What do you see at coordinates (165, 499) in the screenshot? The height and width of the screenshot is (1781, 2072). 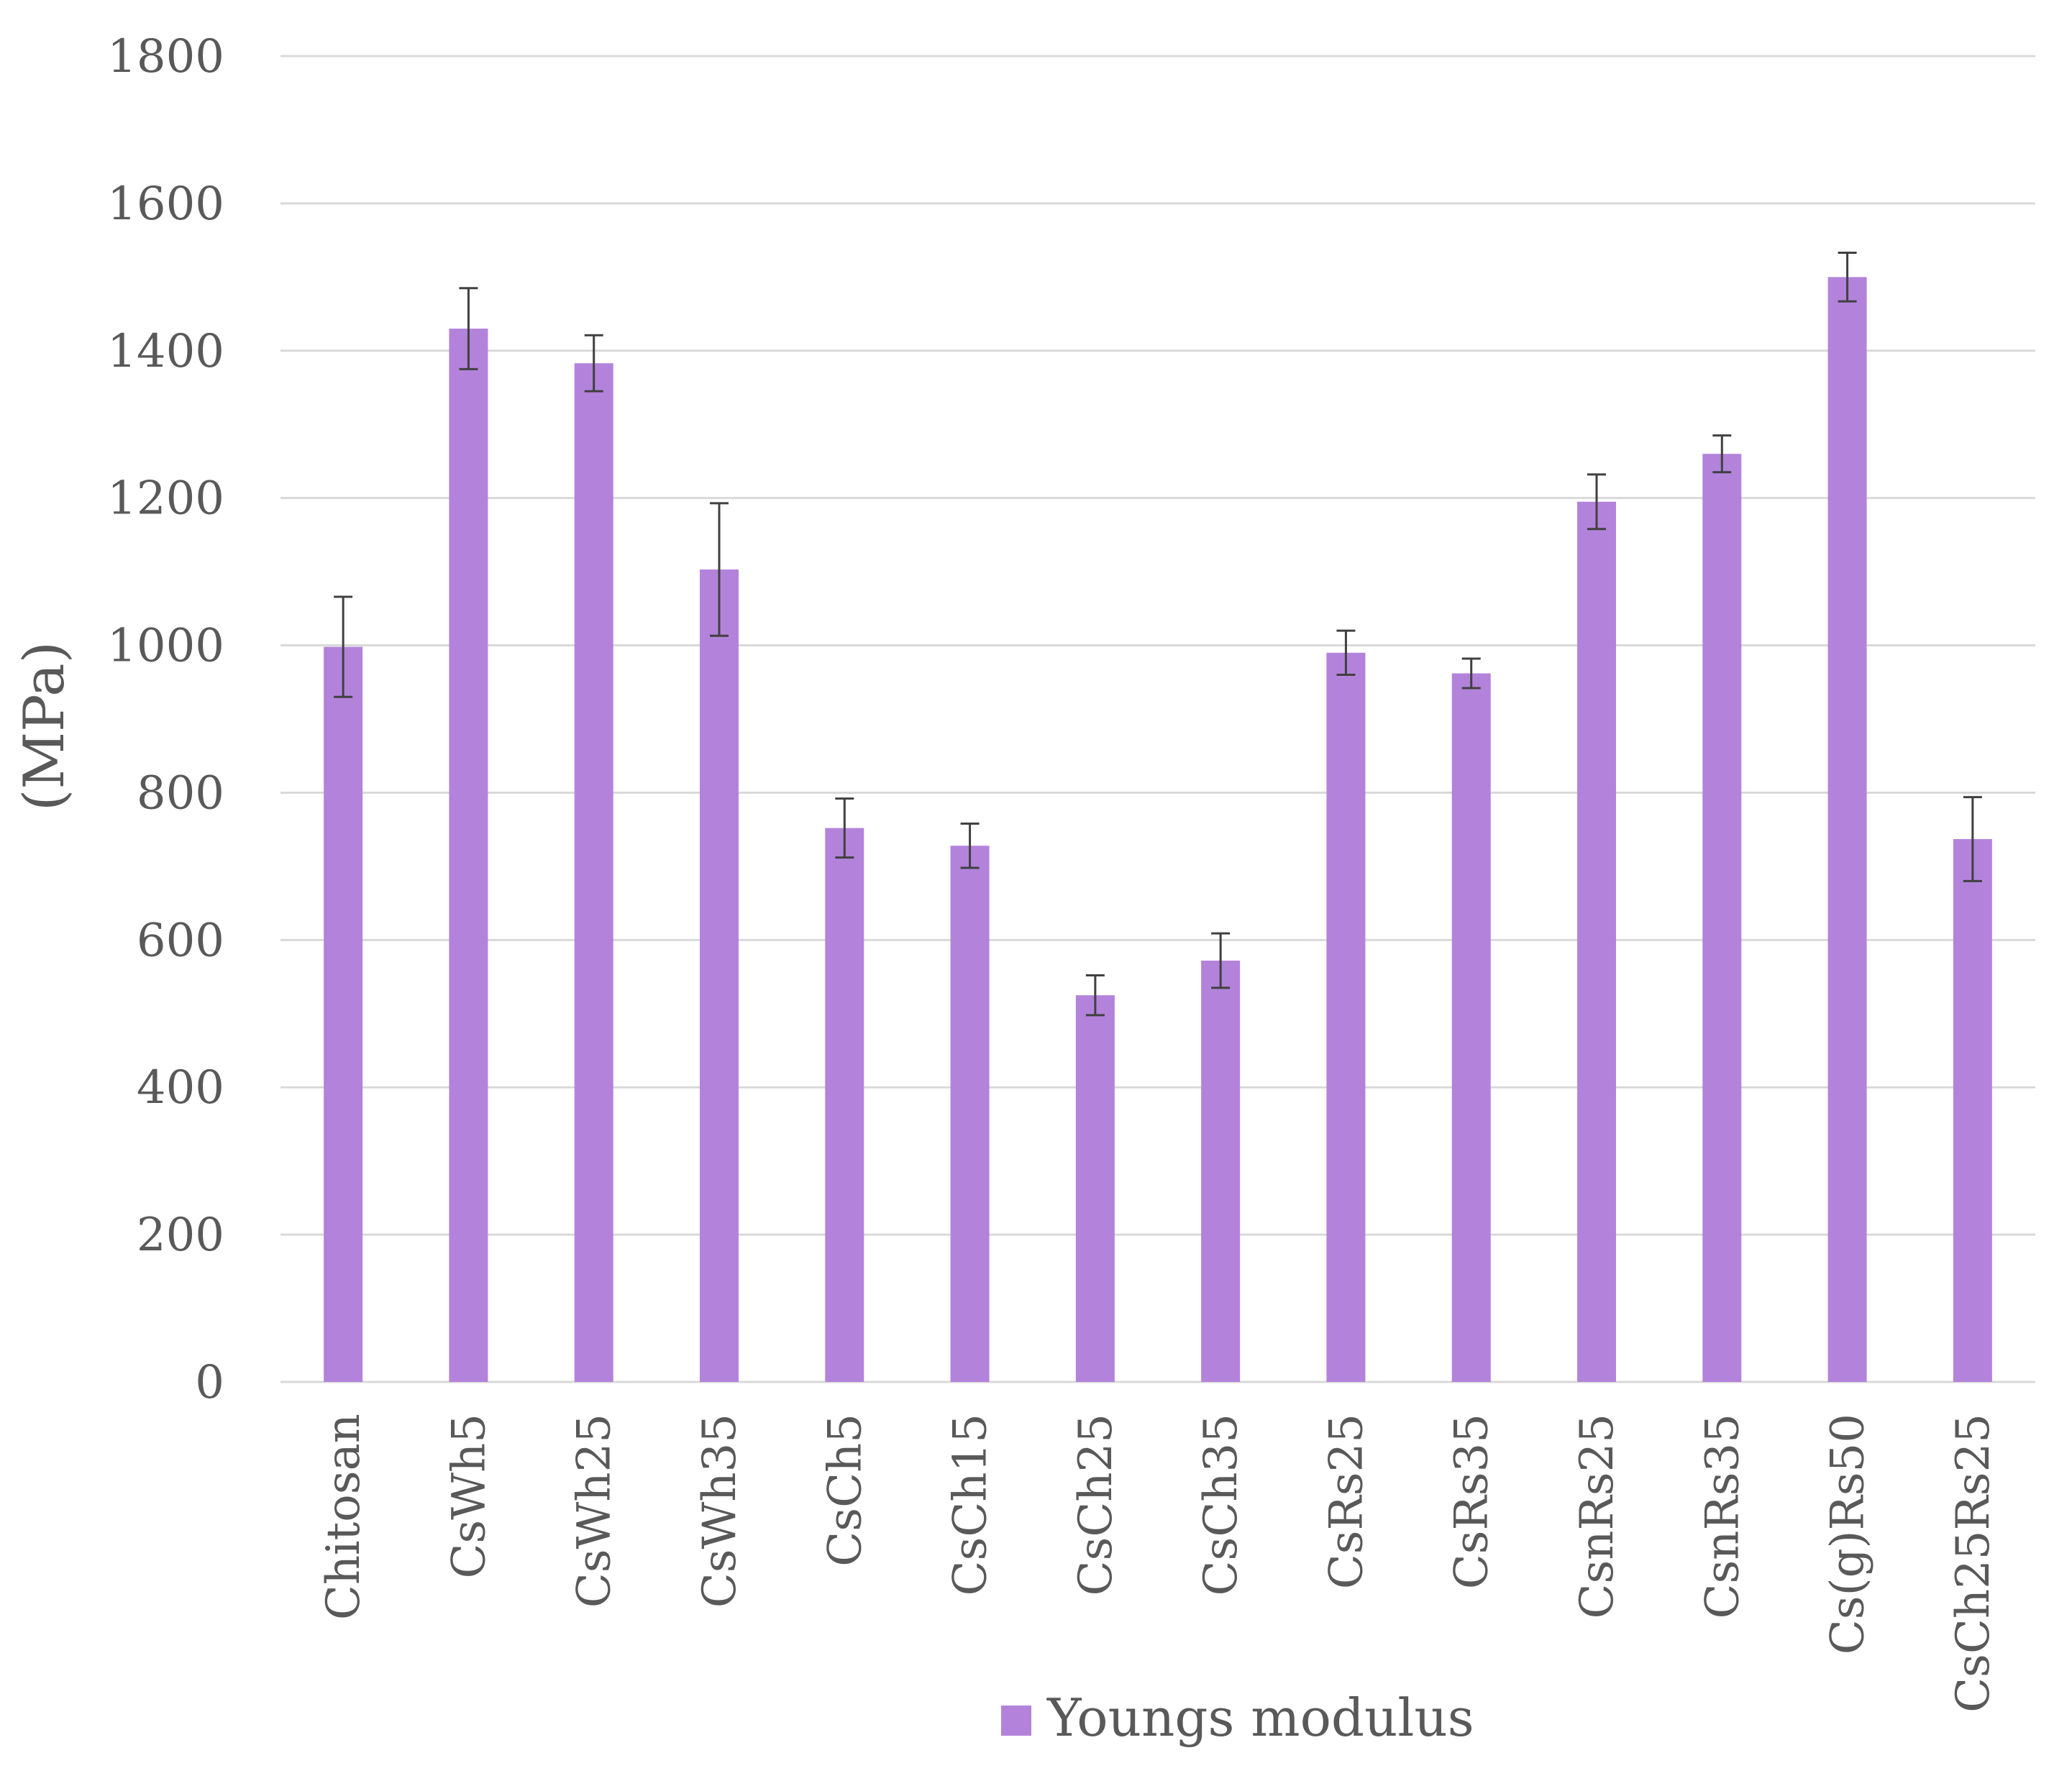 I see `y-tick-label: 1200` at bounding box center [165, 499].